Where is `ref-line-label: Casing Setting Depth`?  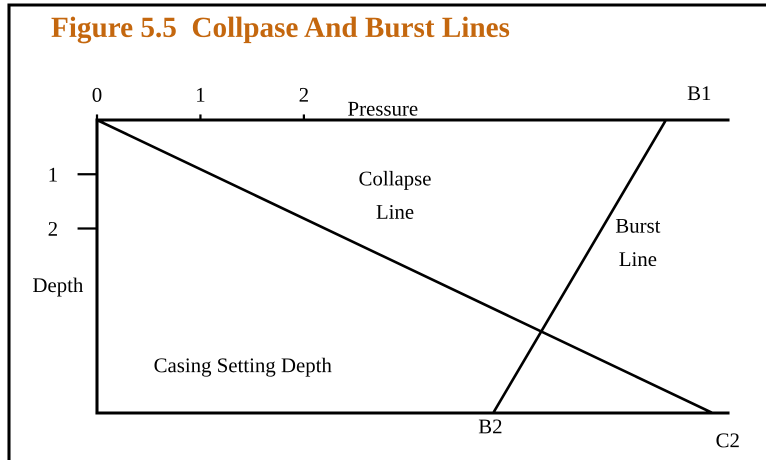 ref-line-label: Casing Setting Depth is located at coordinates (243, 367).